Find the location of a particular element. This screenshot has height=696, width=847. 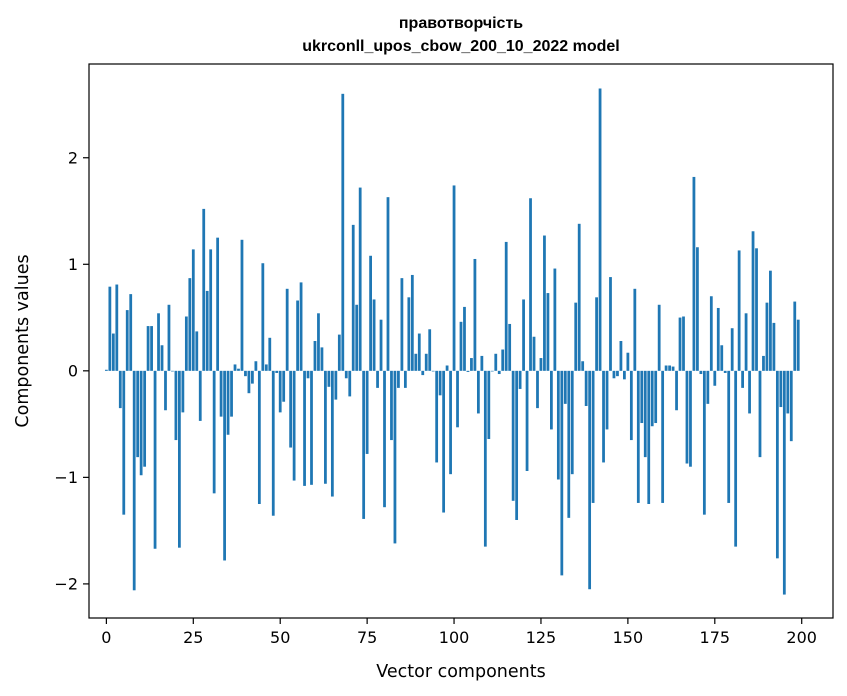

x-tick-label: 150 is located at coordinates (628, 637).